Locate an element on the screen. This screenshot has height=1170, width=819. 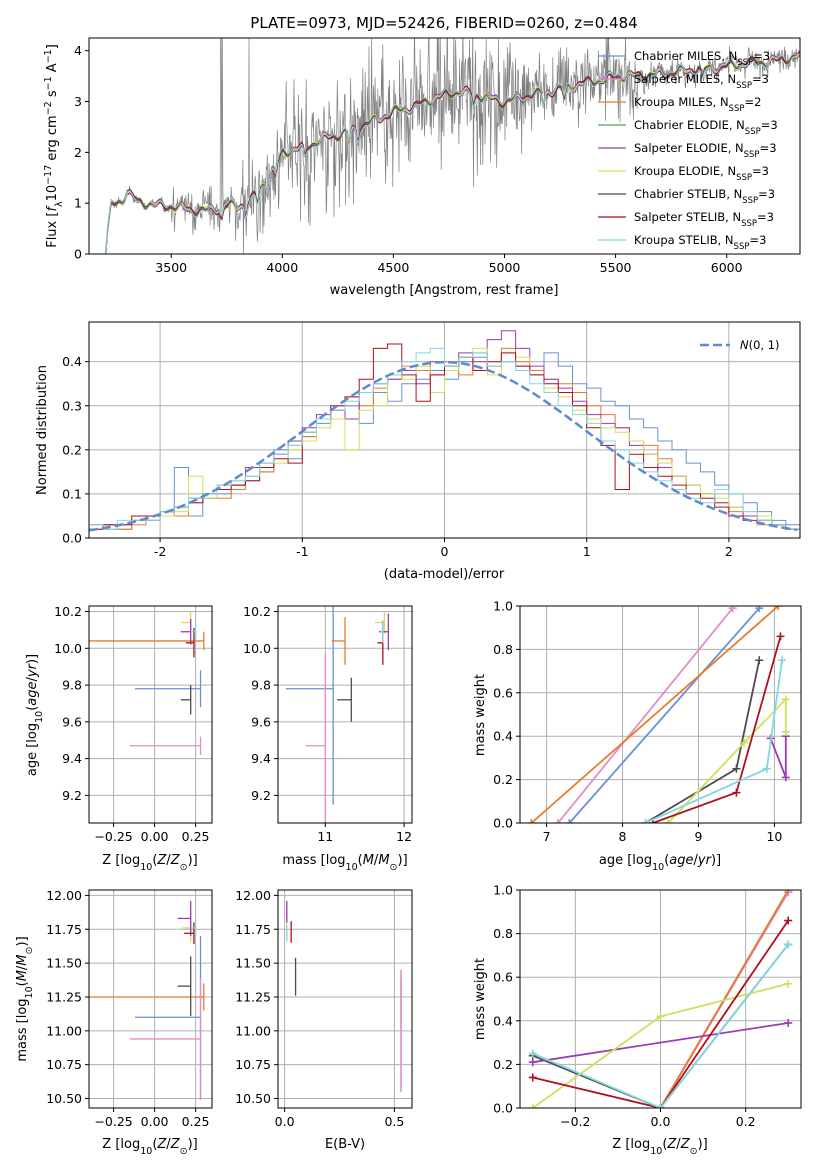
weight-vs-age-xlabel: age [log10(age/yr)] is located at coordinates (660, 863).